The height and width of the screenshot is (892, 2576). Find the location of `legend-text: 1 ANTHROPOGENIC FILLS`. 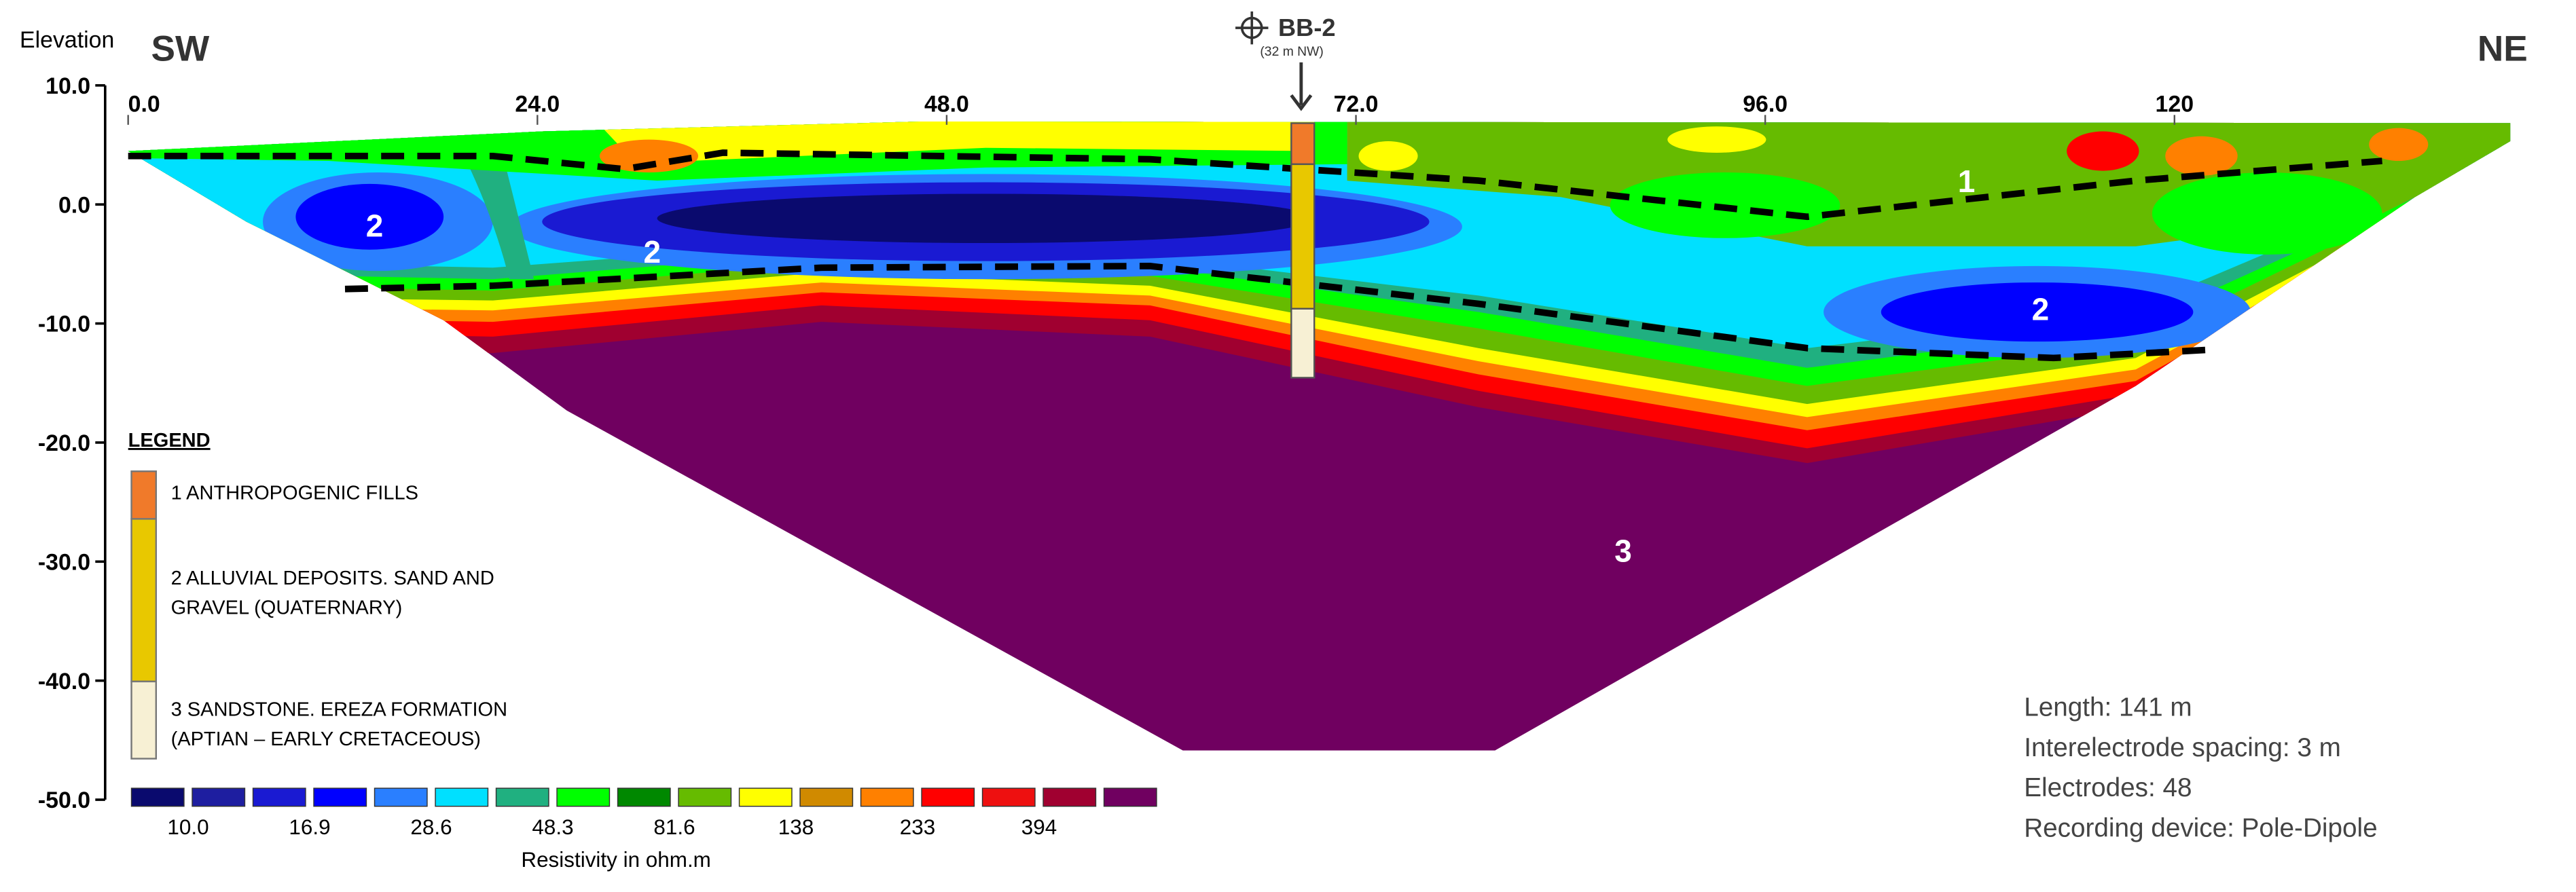

legend-text: 1 ANTHROPOGENIC FILLS is located at coordinates (294, 493).